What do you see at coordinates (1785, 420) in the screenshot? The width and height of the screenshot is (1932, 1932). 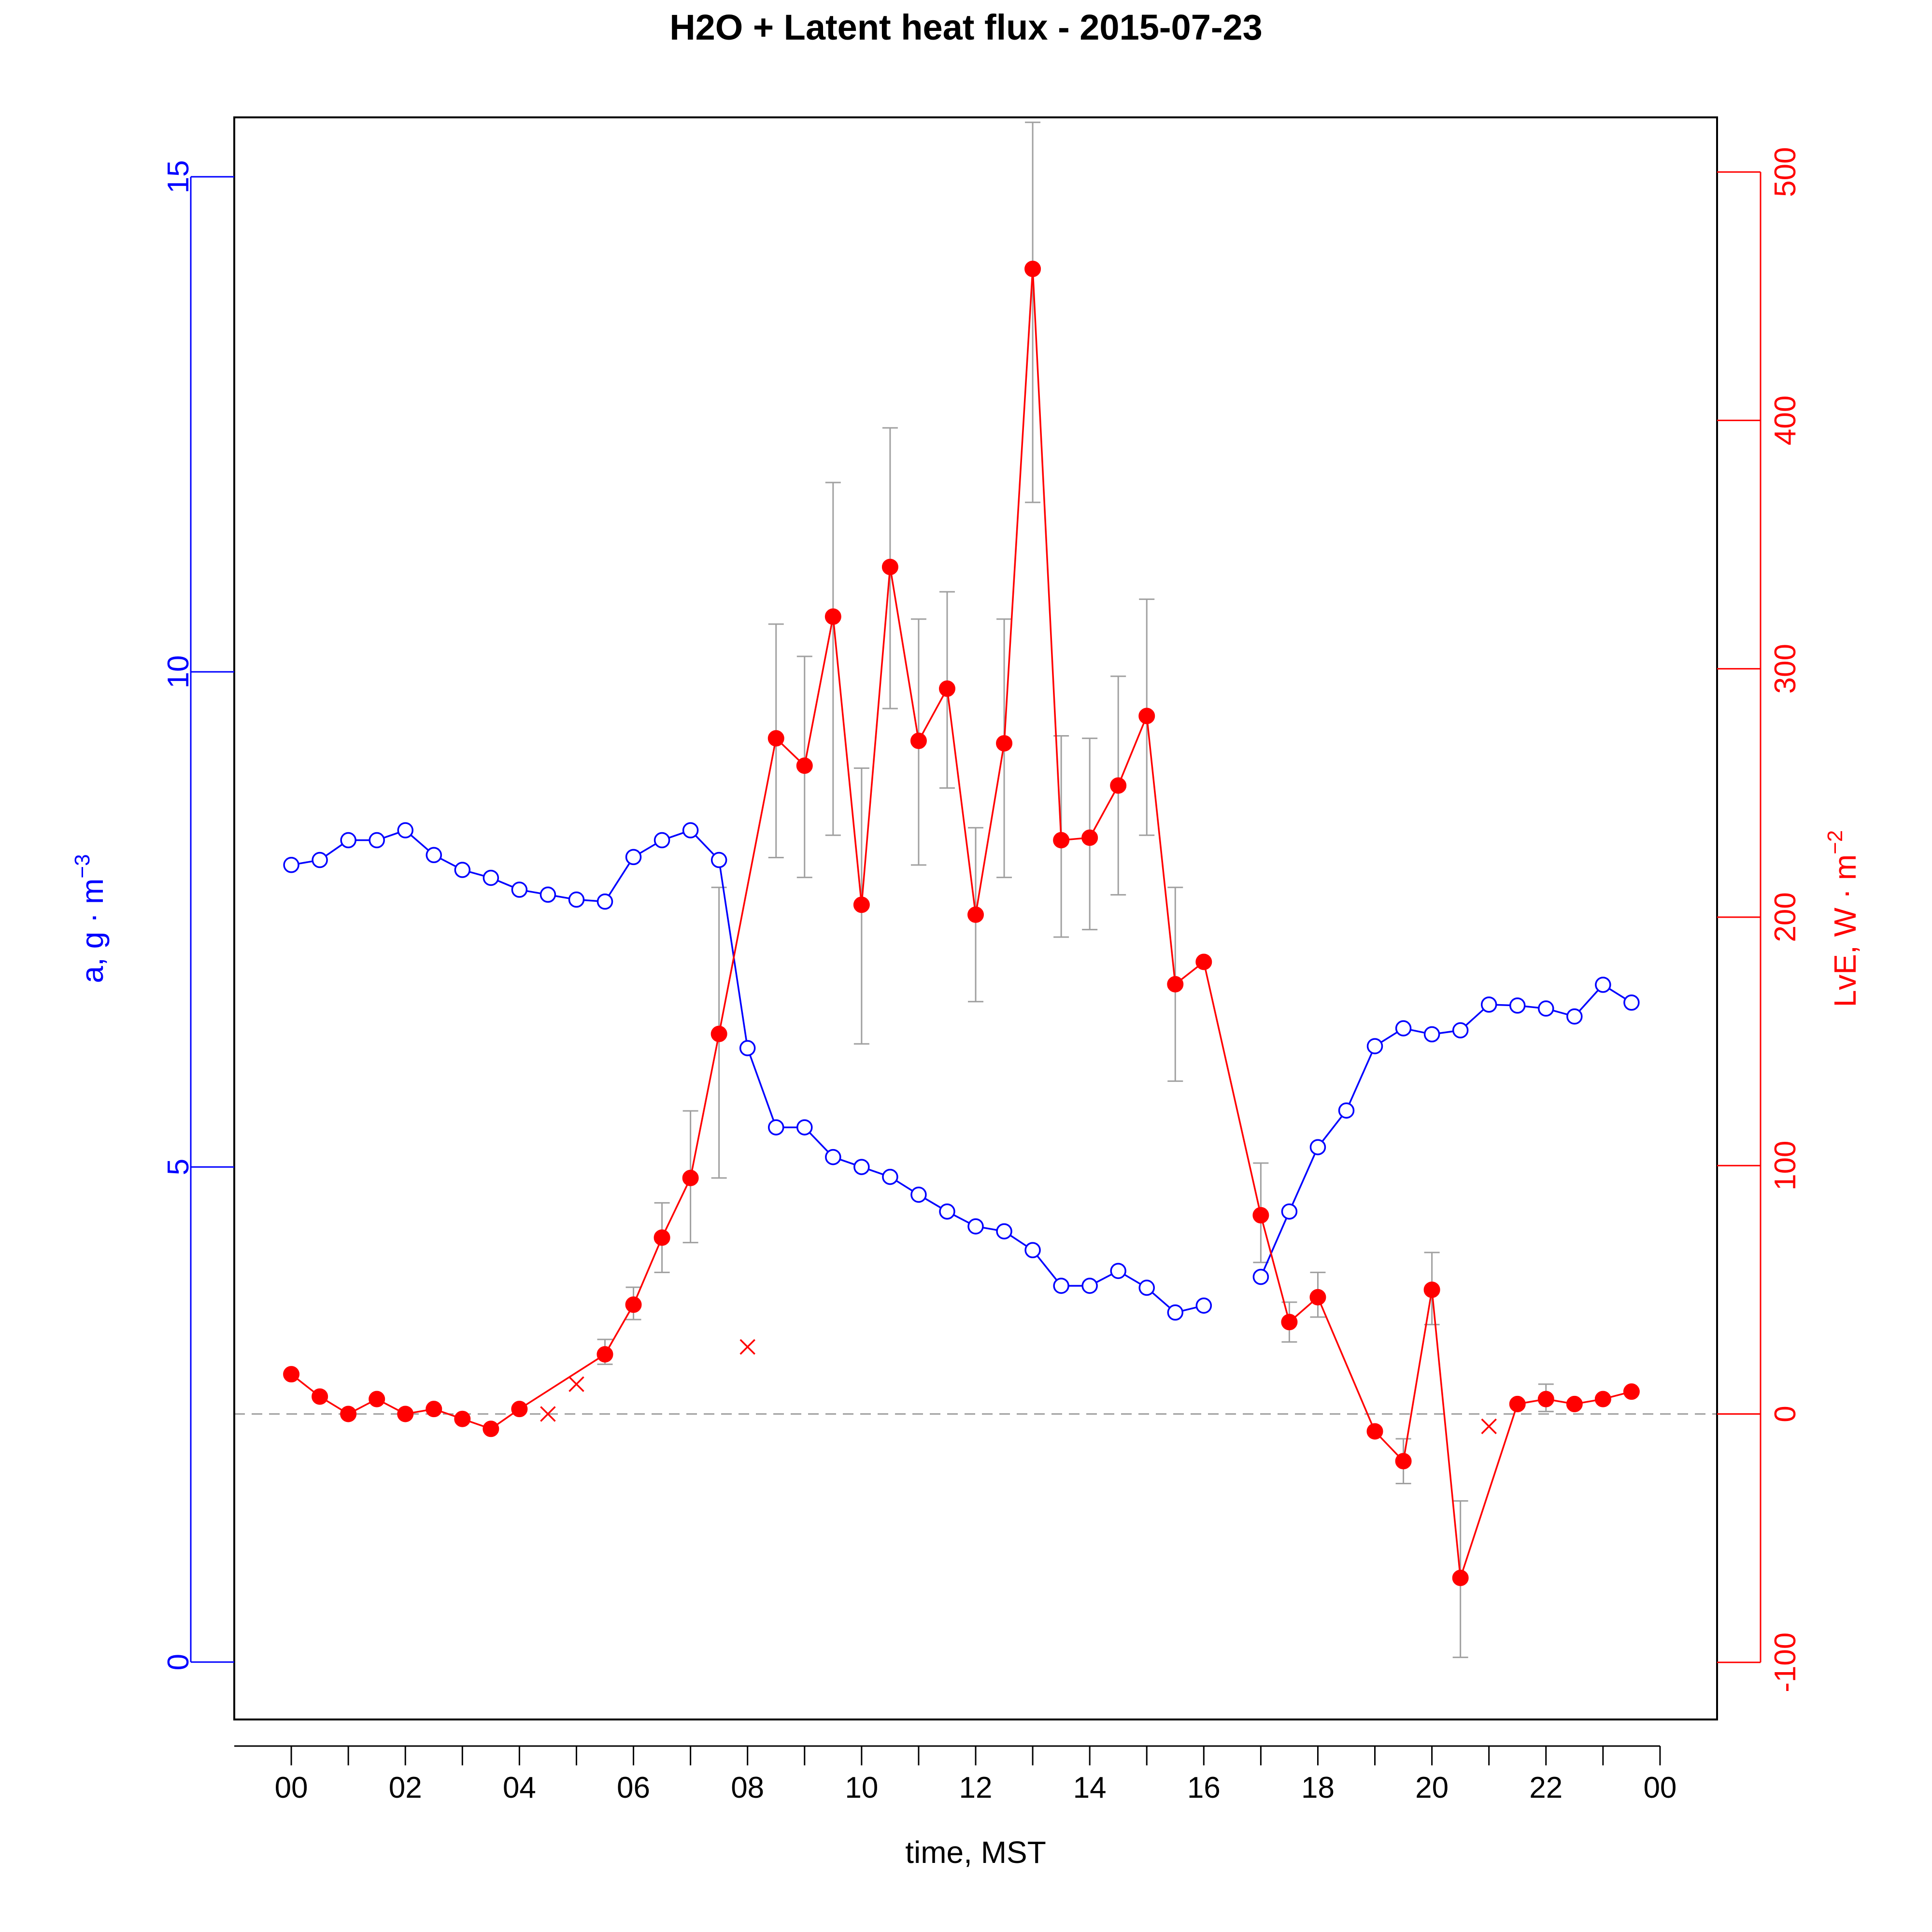 I see `right-tick-label: 400` at bounding box center [1785, 420].